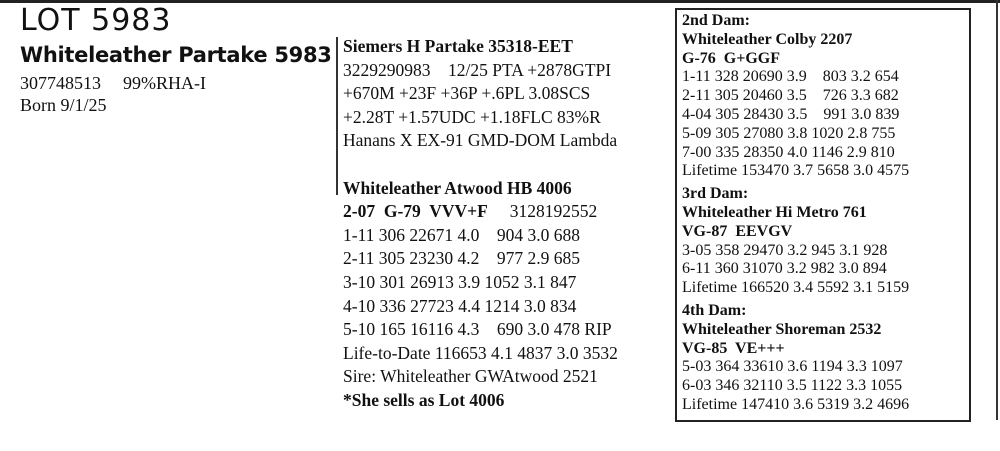 The width and height of the screenshot is (1000, 451). What do you see at coordinates (176, 55) in the screenshot?
I see `animal-name: Whiteleather Partake 5983` at bounding box center [176, 55].